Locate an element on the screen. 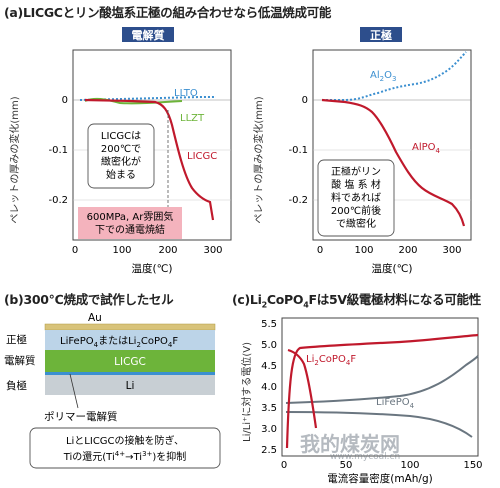  cathode-note-line: 料であれば is located at coordinates (356, 197).